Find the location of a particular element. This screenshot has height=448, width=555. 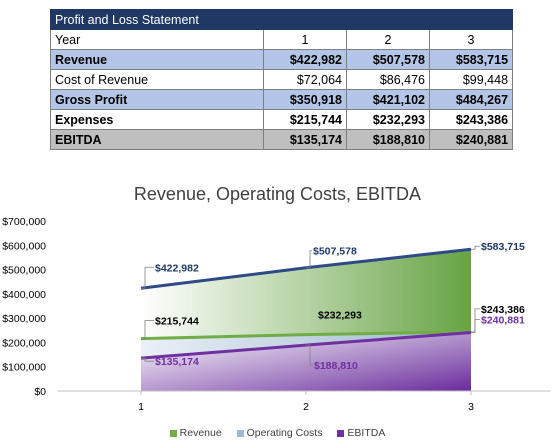

ebitda-area is located at coordinates (306, 361).